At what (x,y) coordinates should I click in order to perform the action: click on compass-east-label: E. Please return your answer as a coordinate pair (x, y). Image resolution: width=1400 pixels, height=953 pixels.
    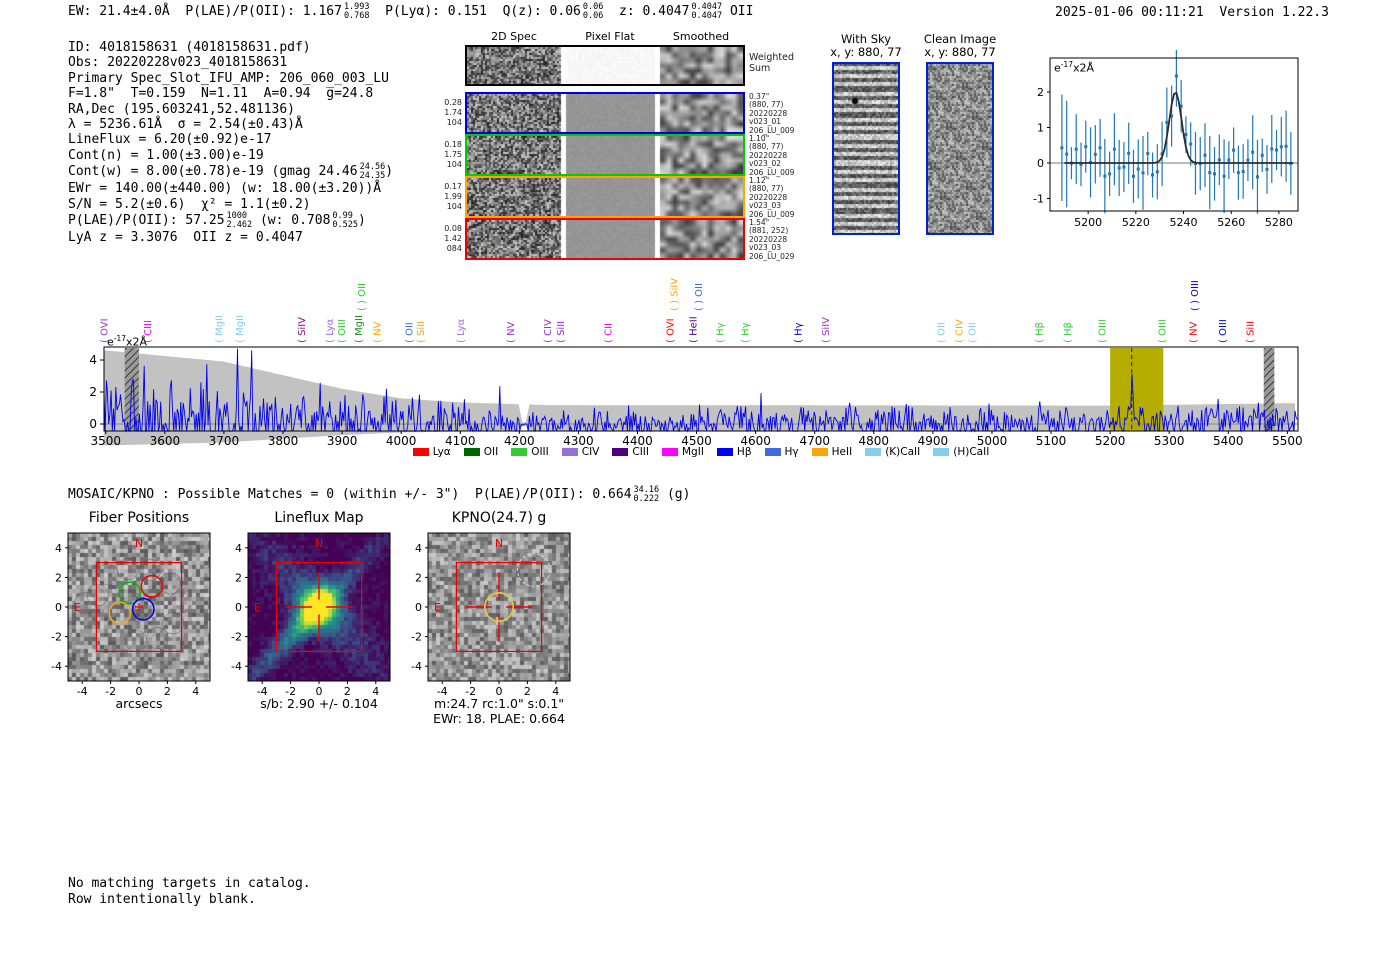
    Looking at the image, I should click on (77, 607).